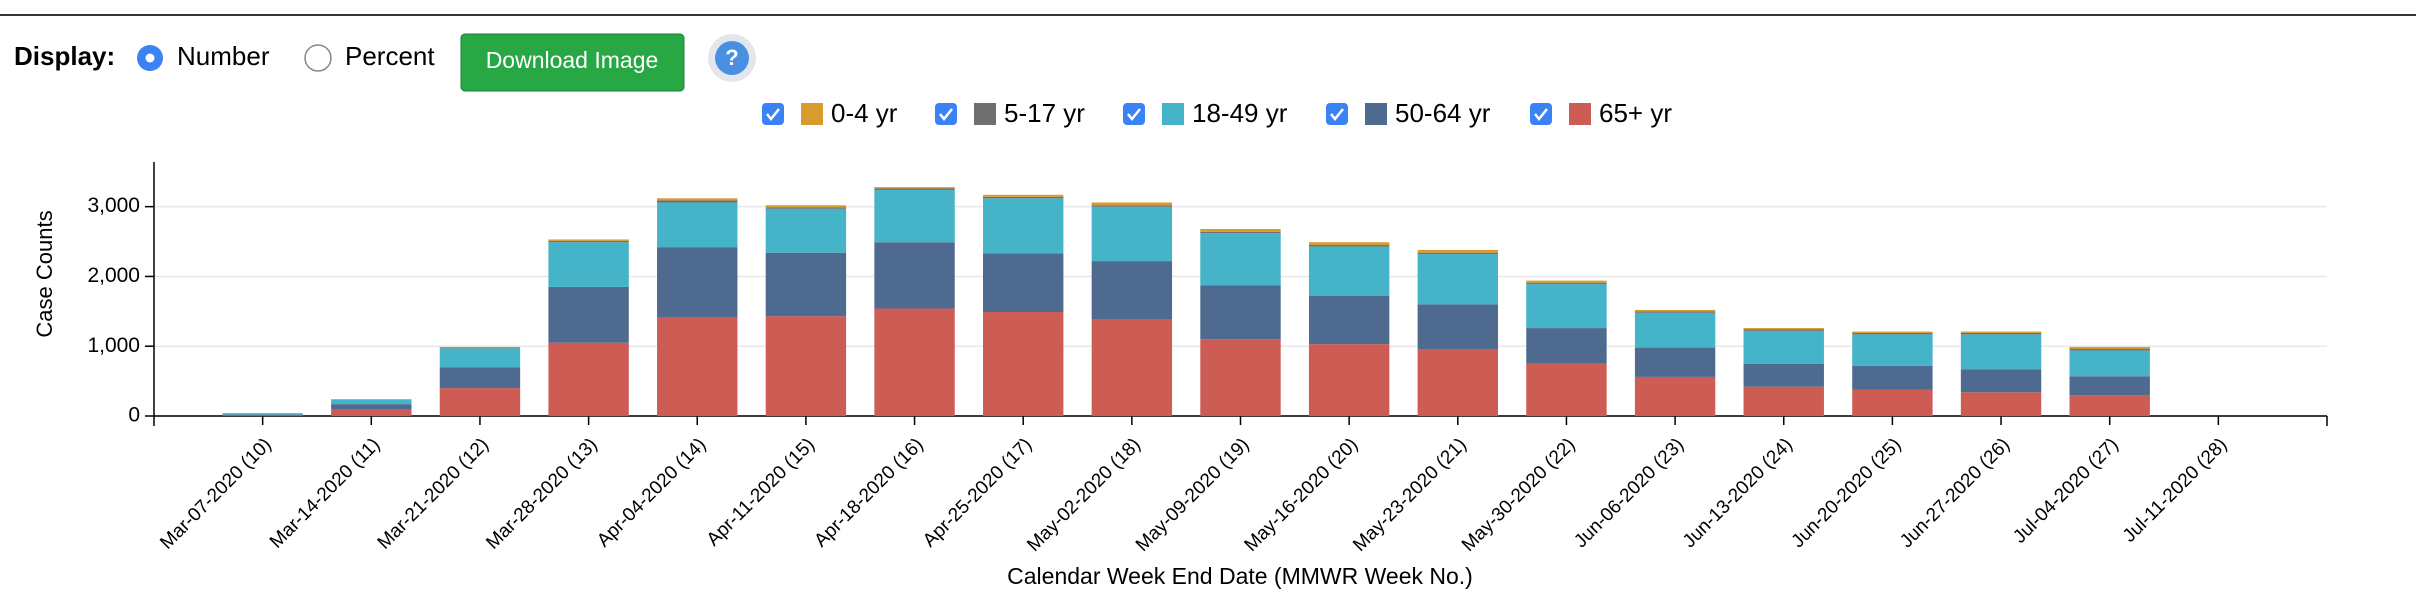 The height and width of the screenshot is (608, 2416). I want to click on legend-label: 5-17 yr, so click(1044, 113).